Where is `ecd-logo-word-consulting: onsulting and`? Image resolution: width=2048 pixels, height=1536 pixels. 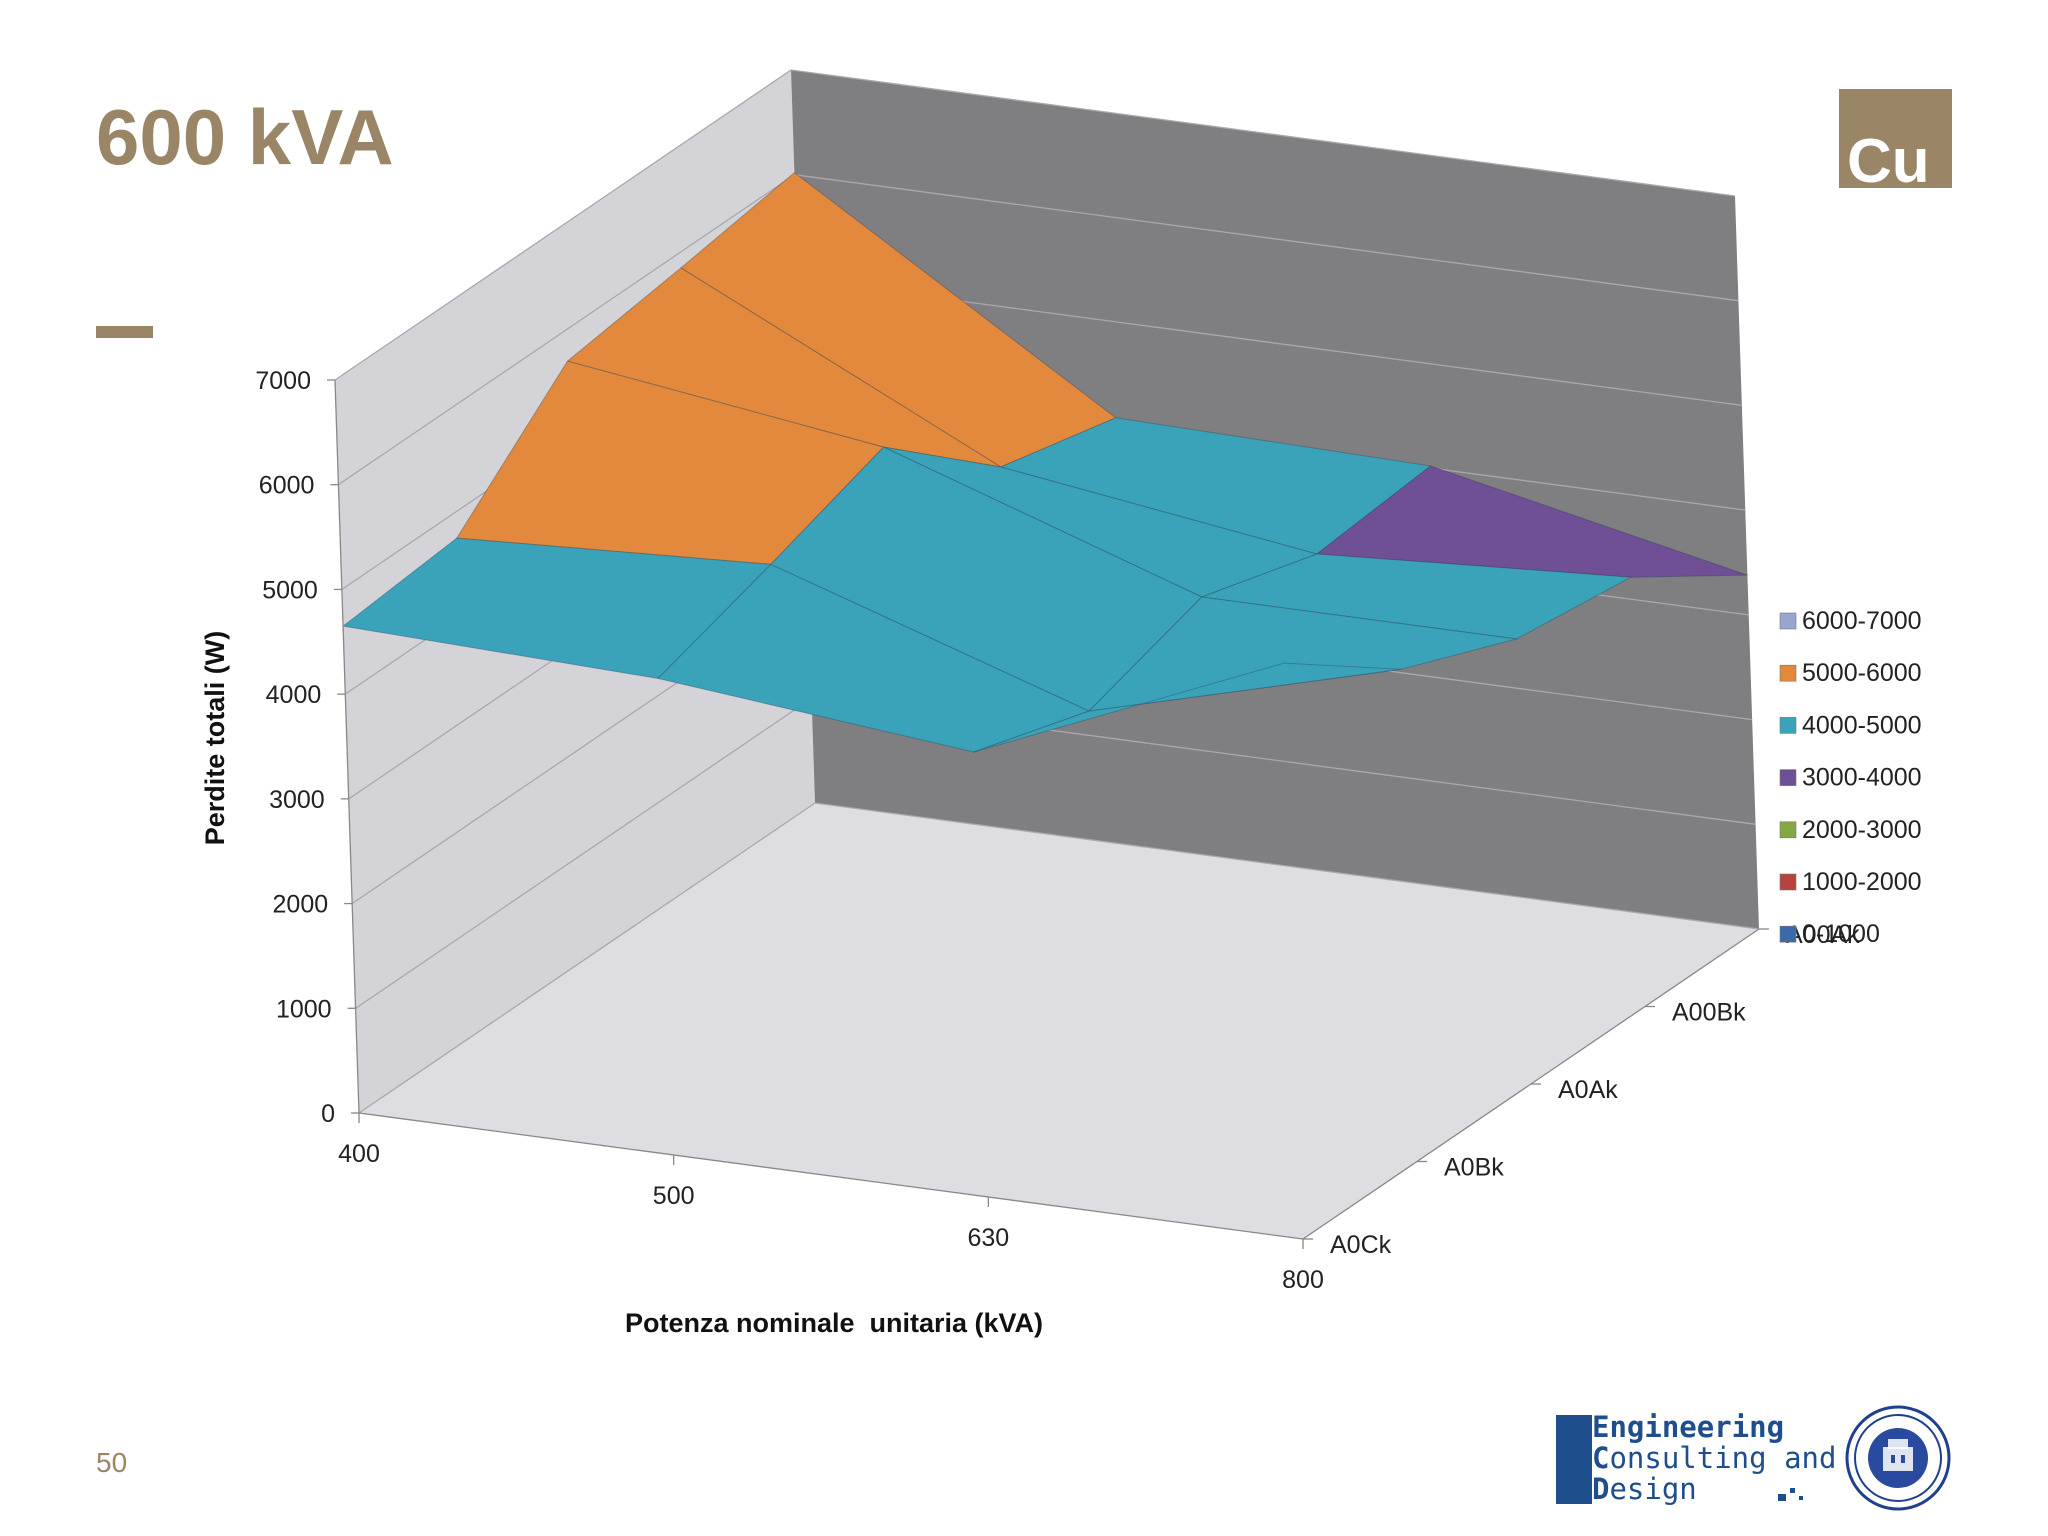
ecd-logo-word-consulting: onsulting and is located at coordinates (1723, 1458).